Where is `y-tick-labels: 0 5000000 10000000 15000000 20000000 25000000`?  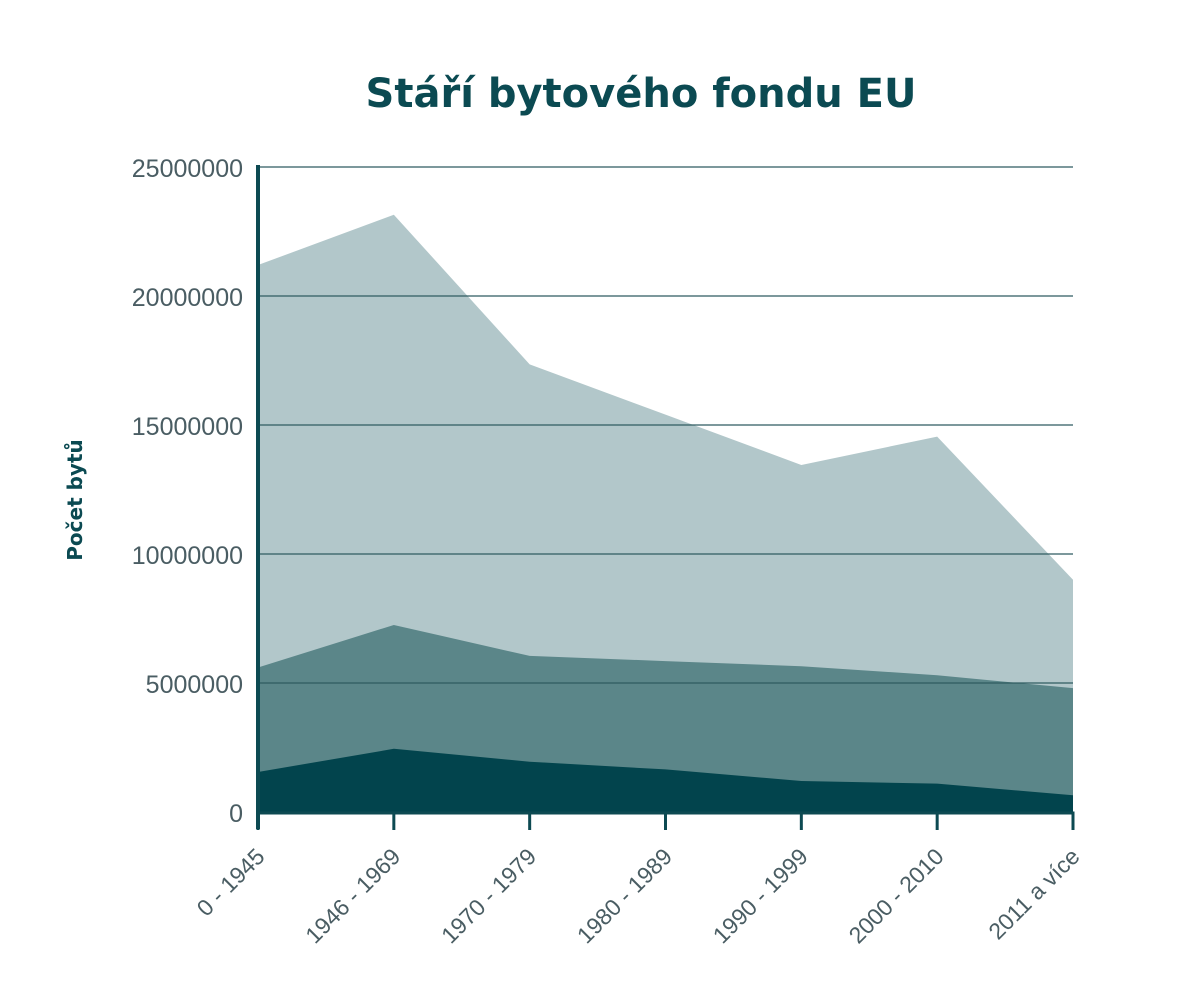
y-tick-labels: 0 5000000 10000000 15000000 20000000 25000000 is located at coordinates (187, 491).